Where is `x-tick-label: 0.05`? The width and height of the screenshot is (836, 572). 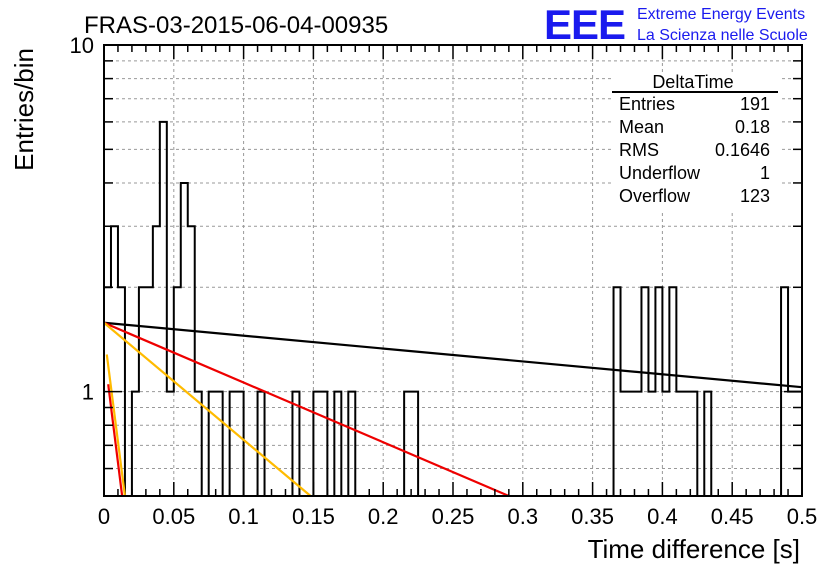 x-tick-label: 0.05 is located at coordinates (173, 516).